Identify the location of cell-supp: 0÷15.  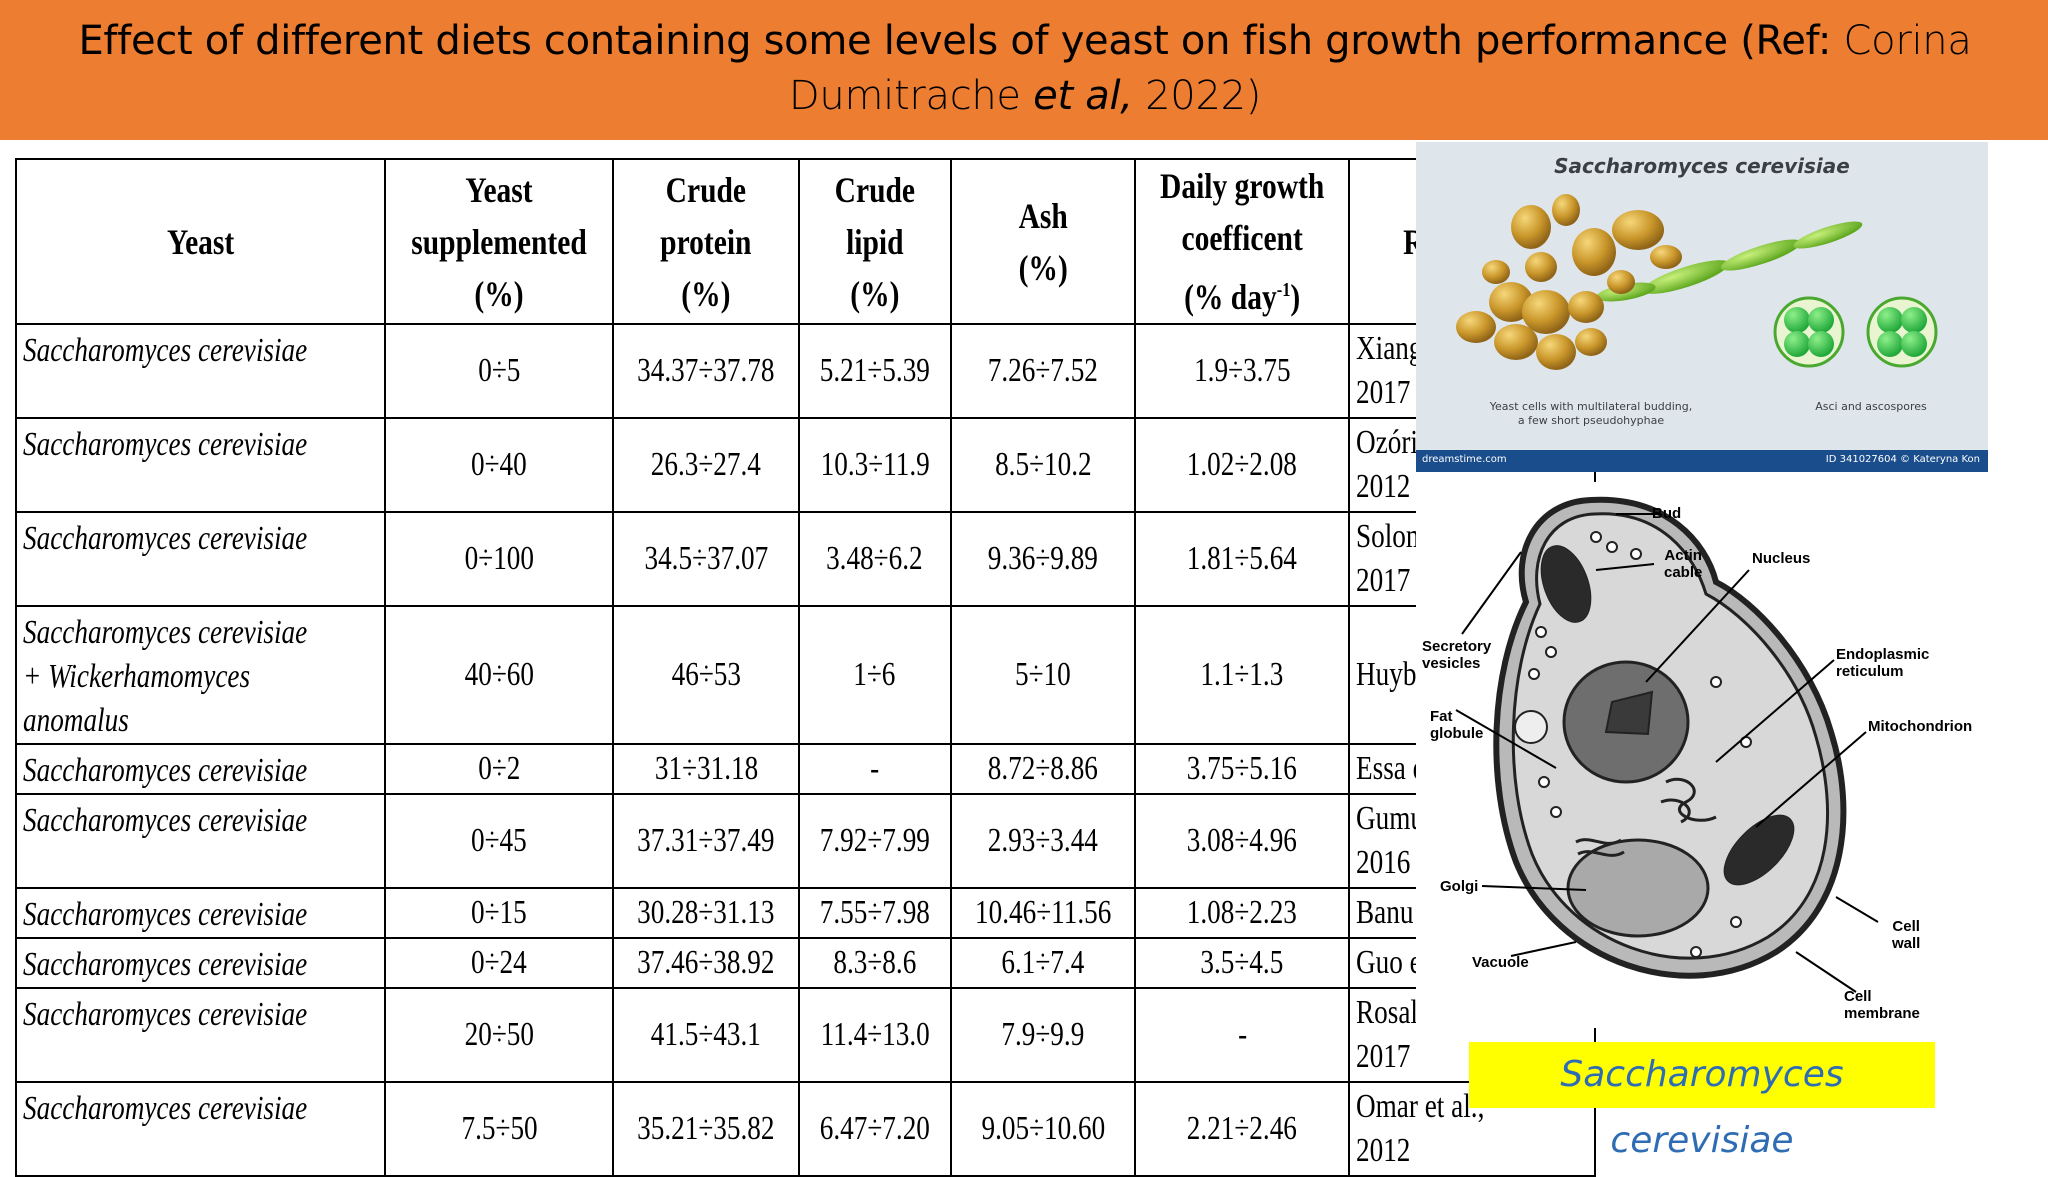
(499, 913).